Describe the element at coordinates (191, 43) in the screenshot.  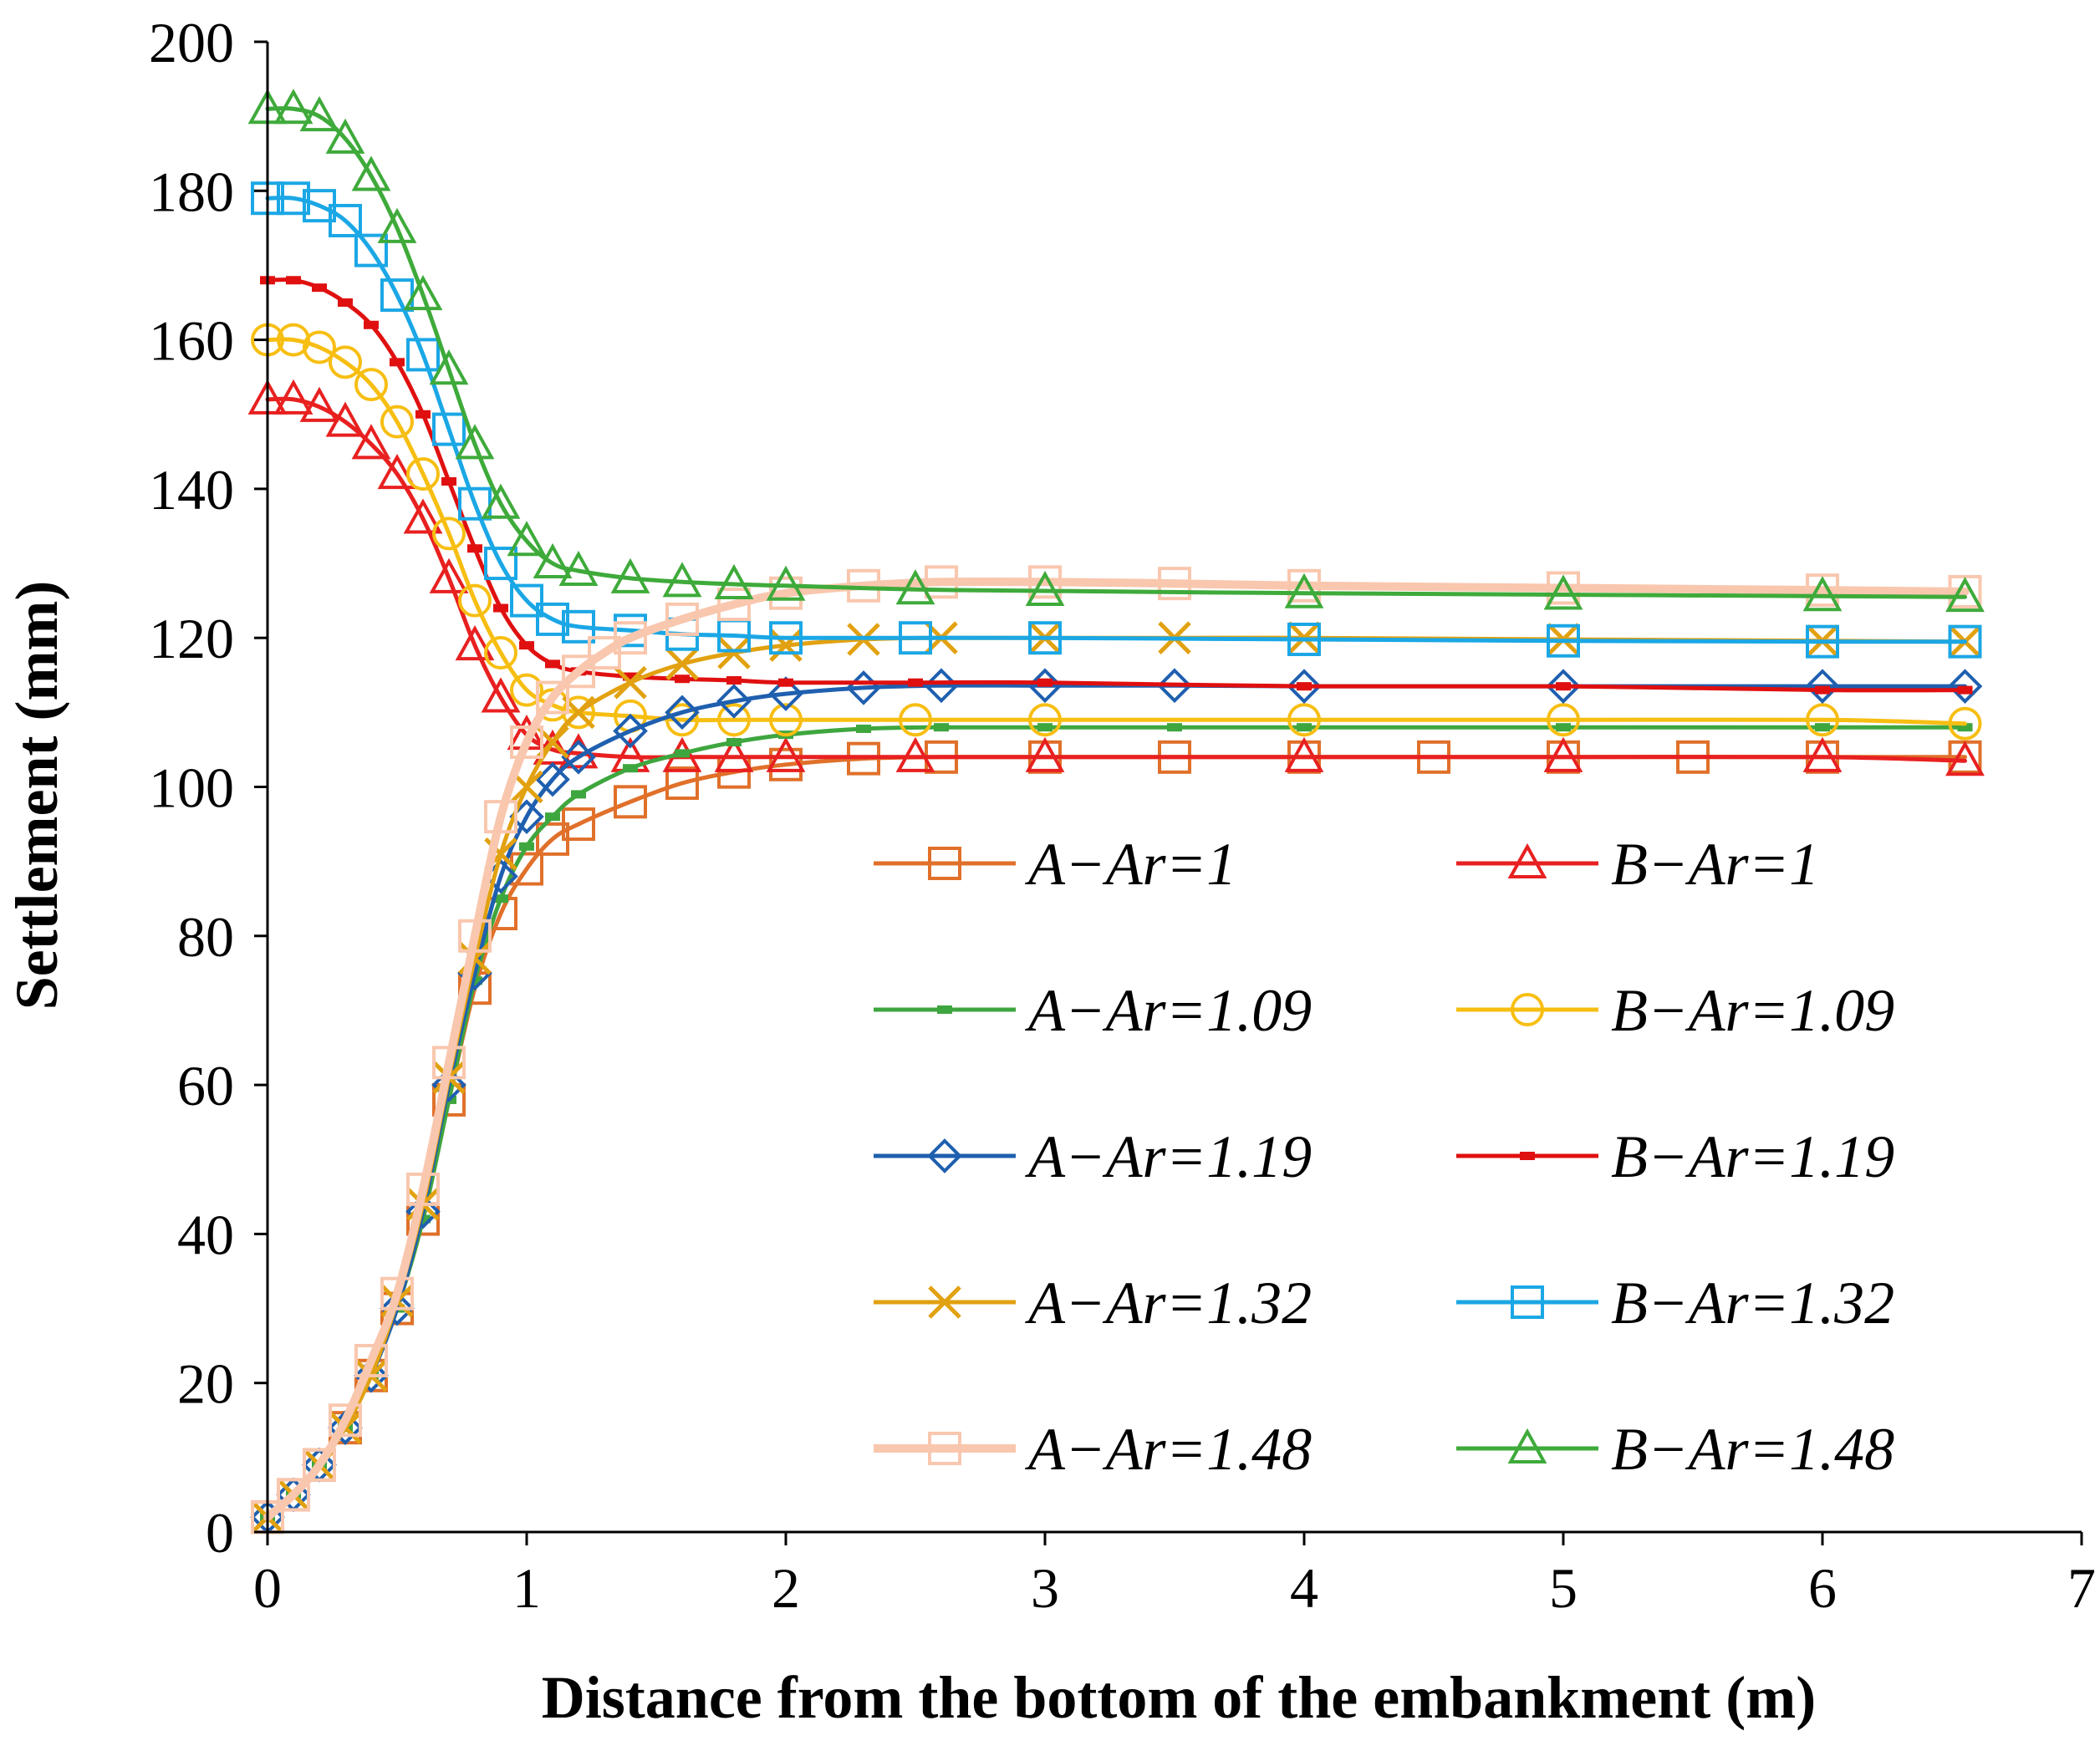
I see `y-tick-label: 200` at that location.